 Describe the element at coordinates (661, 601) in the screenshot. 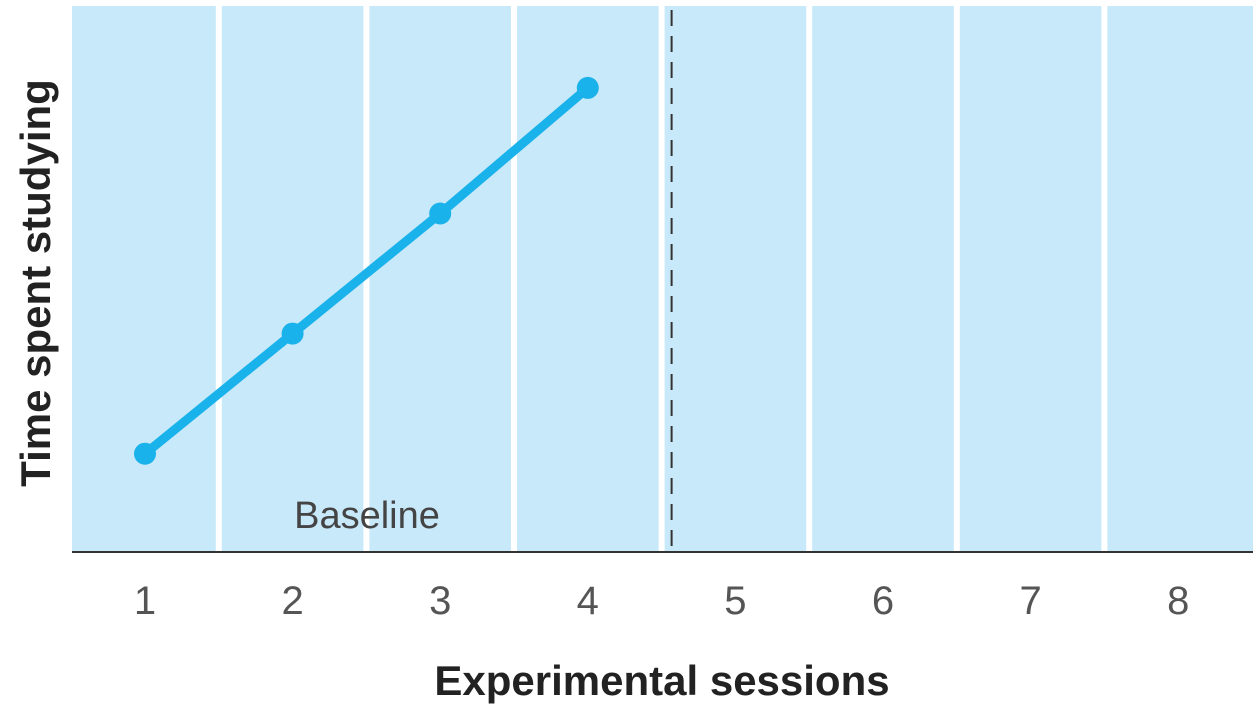

I see `x-tick-labels: 1 2 3 4 5 6 7 8` at that location.